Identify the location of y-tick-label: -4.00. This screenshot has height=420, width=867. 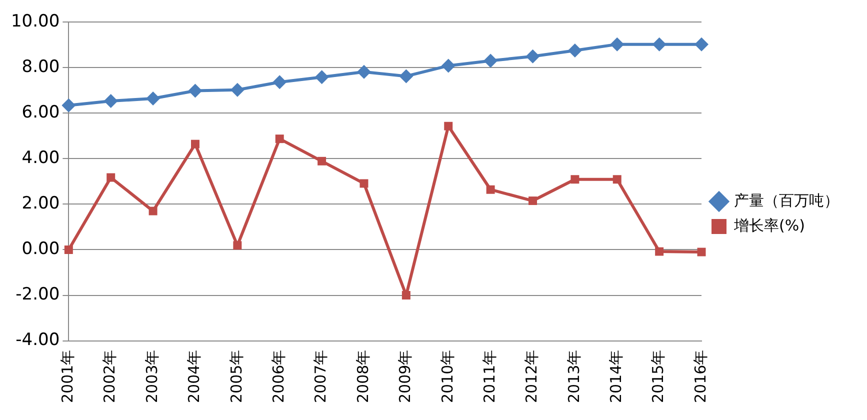
(38, 340).